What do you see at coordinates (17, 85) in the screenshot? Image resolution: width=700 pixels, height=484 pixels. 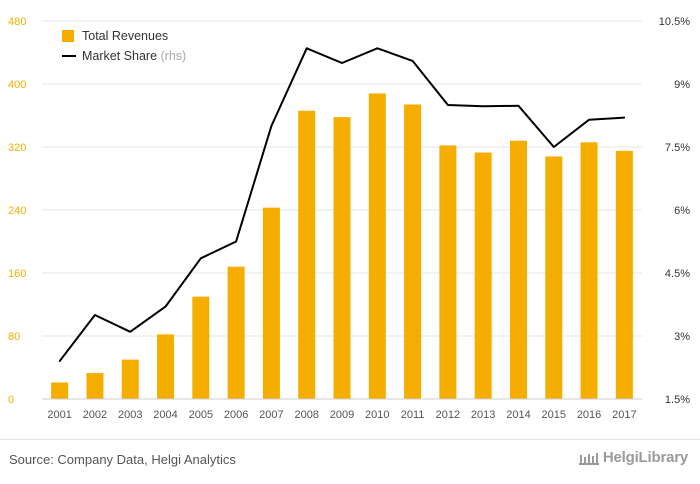 I see `y-left-tick-label: 400` at bounding box center [17, 85].